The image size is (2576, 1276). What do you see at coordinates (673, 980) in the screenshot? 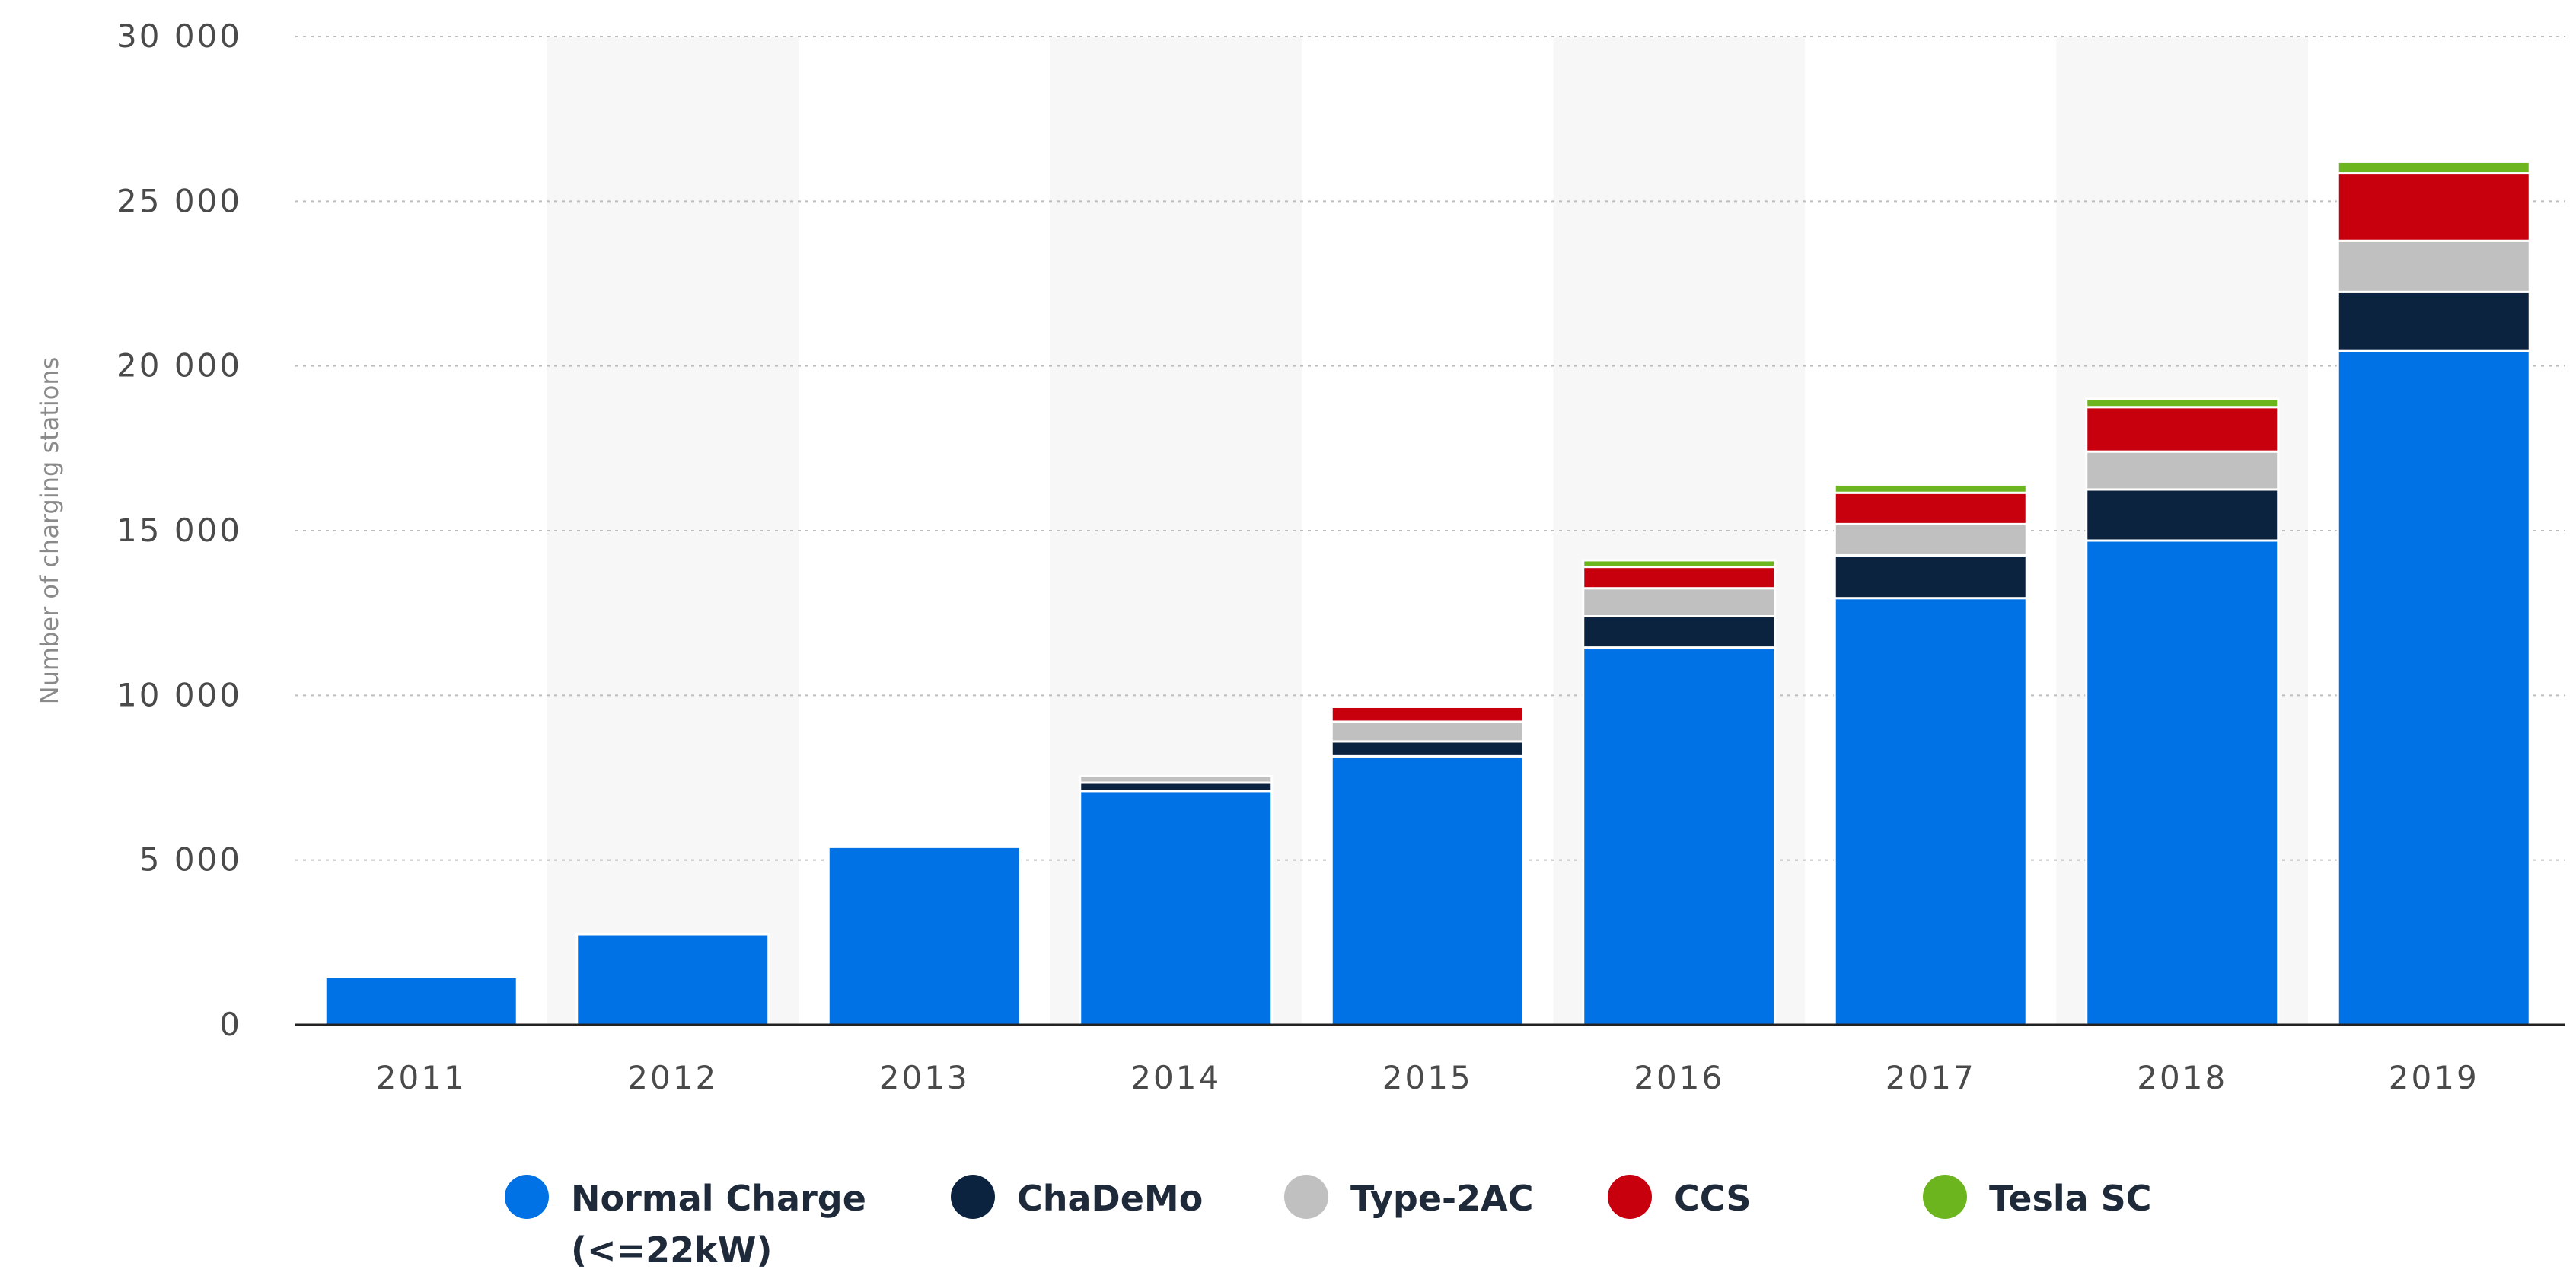
I see `bar-2012-normal-charge-22kw` at bounding box center [673, 980].